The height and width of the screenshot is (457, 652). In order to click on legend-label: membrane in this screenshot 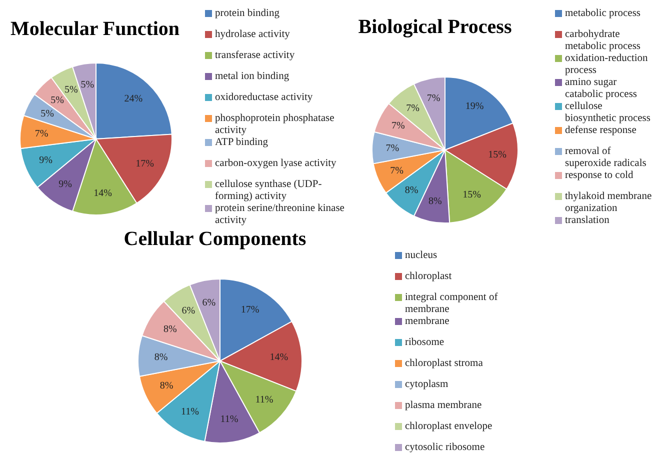, I will do `click(427, 322)`.